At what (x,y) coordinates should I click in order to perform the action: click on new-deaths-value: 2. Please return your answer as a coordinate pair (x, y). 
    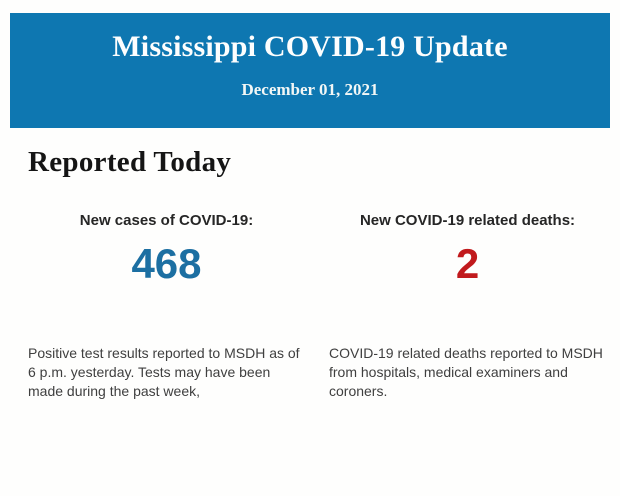
    Looking at the image, I should click on (467, 263).